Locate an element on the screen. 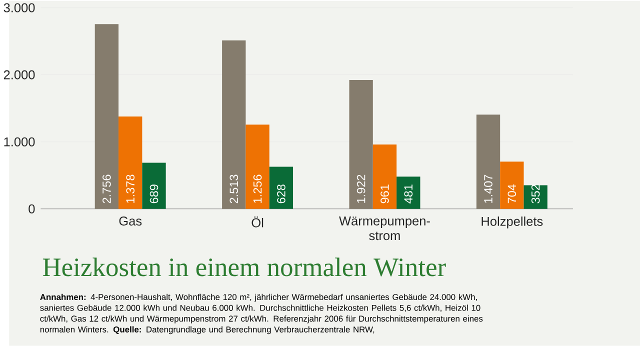 This screenshot has height=346, width=640. x-tick-label: Öl is located at coordinates (258, 222).